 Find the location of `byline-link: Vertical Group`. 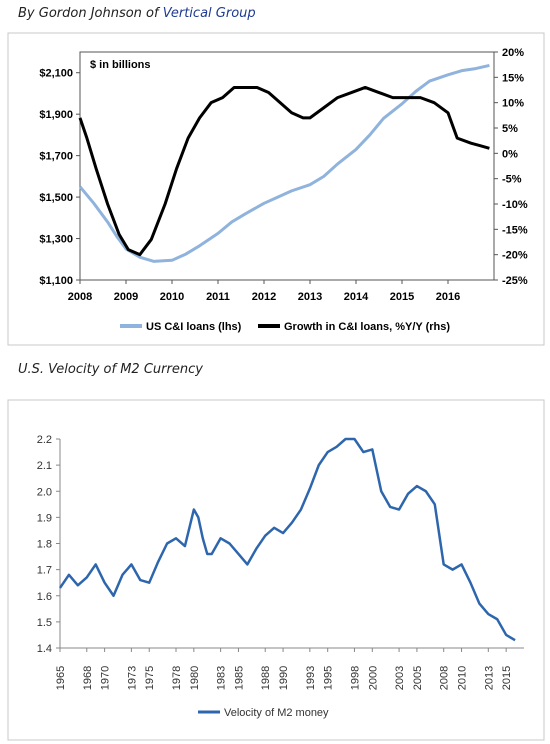

byline-link: Vertical Group is located at coordinates (209, 13).